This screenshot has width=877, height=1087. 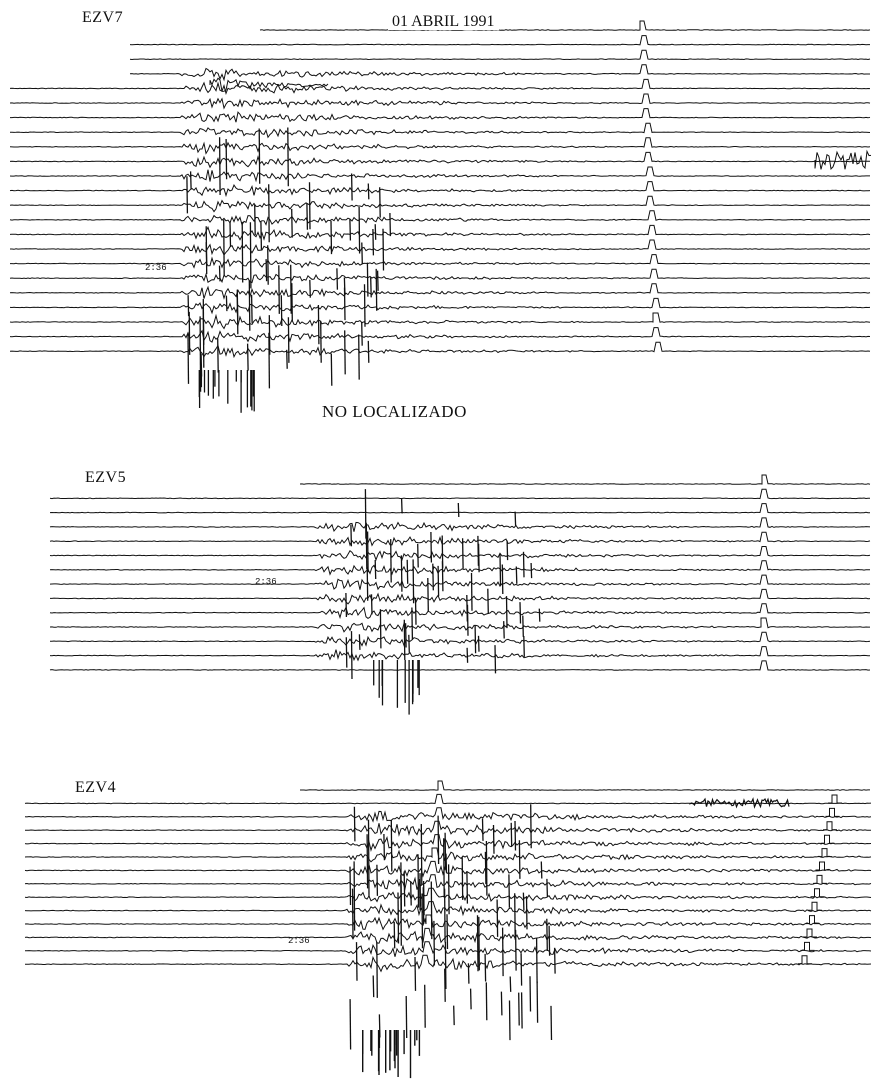 I want to click on time-mark-ezv7: 2:36, so click(x=156, y=268).